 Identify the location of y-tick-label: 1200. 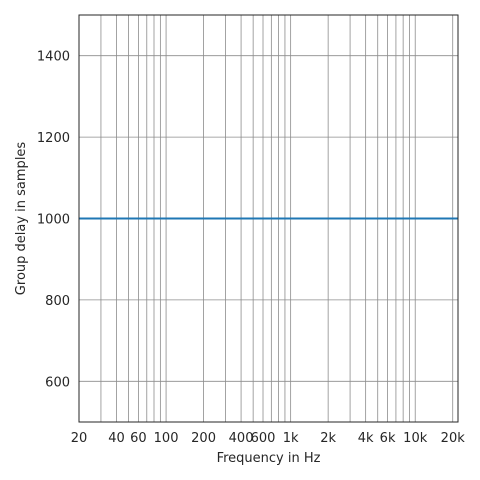
(53, 138).